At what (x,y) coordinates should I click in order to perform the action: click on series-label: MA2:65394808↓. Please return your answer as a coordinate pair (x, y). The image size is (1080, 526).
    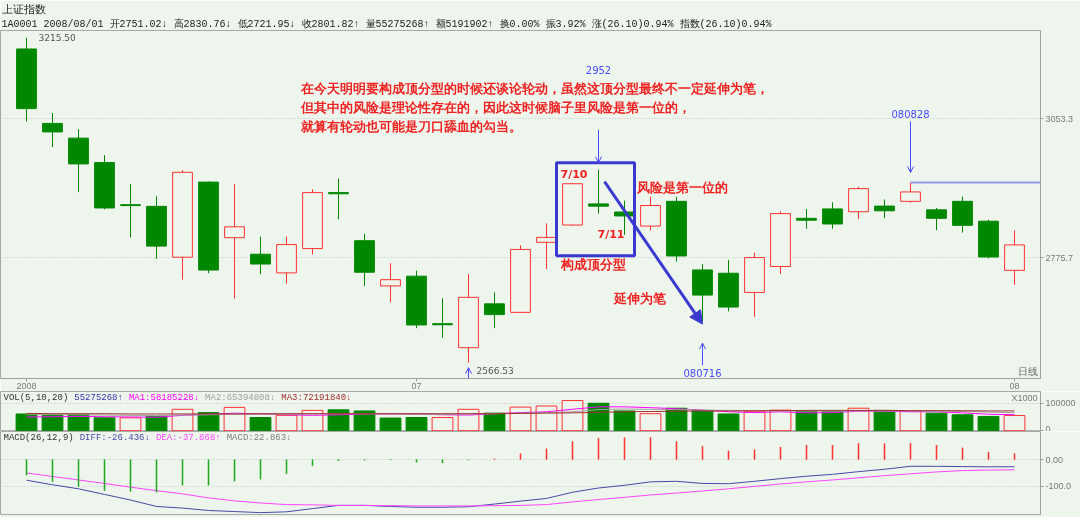
    Looking at the image, I should click on (240, 397).